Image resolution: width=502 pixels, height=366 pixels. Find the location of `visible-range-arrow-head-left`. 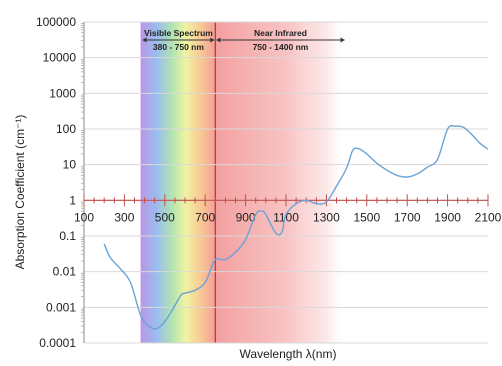

visible-range-arrow-head-left is located at coordinates (144, 40).